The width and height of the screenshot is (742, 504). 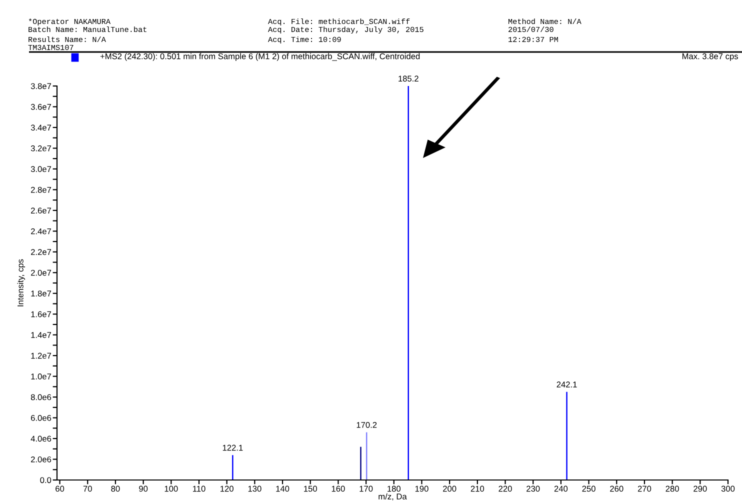 I want to click on x-tick-label: 220, so click(x=505, y=489).